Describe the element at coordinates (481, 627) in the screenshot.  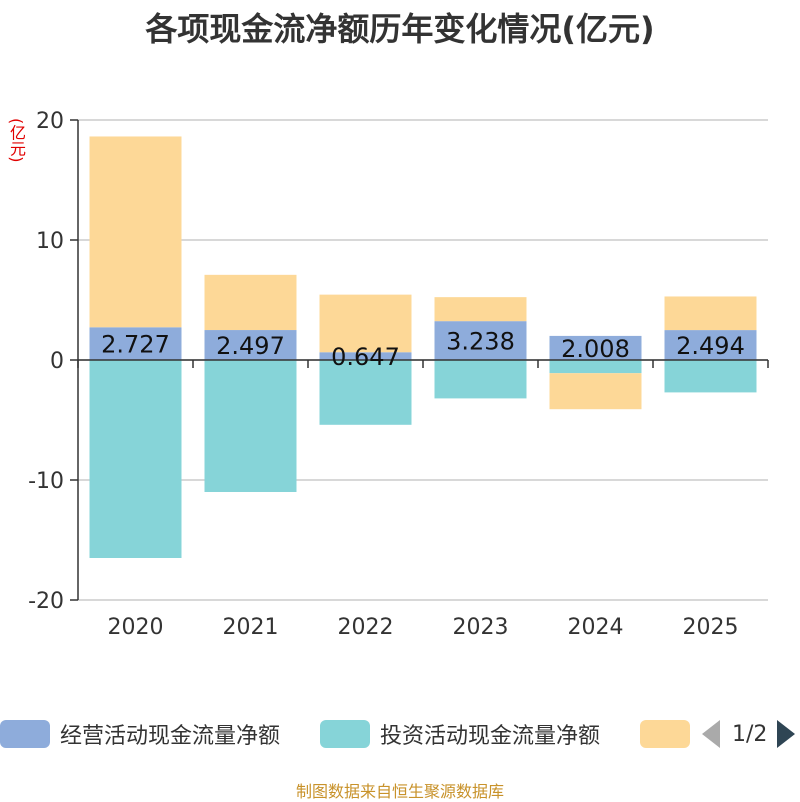
I see `x-tick-label-2023: 2023` at that location.